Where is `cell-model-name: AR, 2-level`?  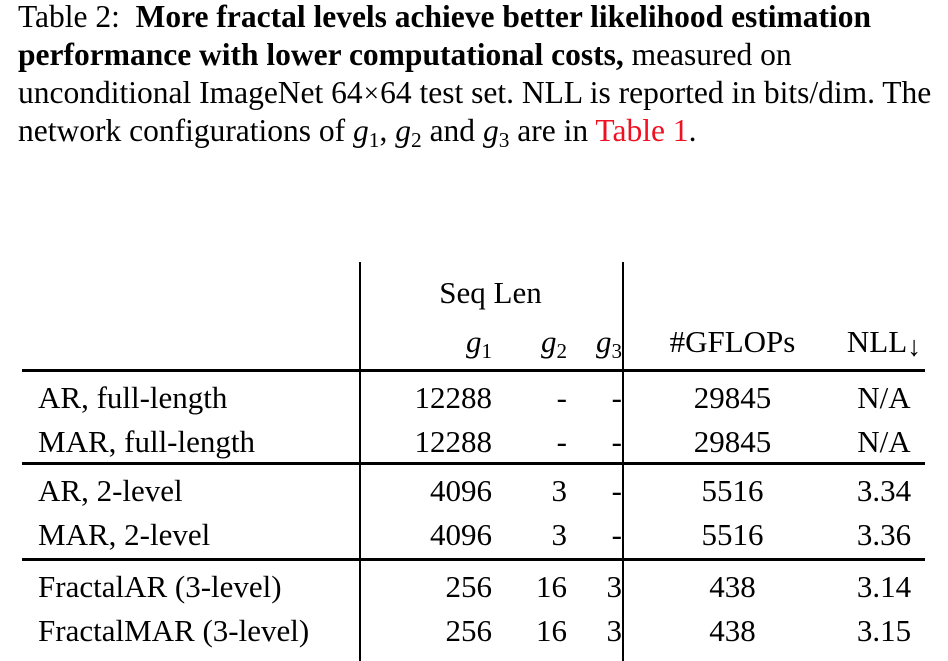 cell-model-name: AR, 2-level is located at coordinates (110, 490).